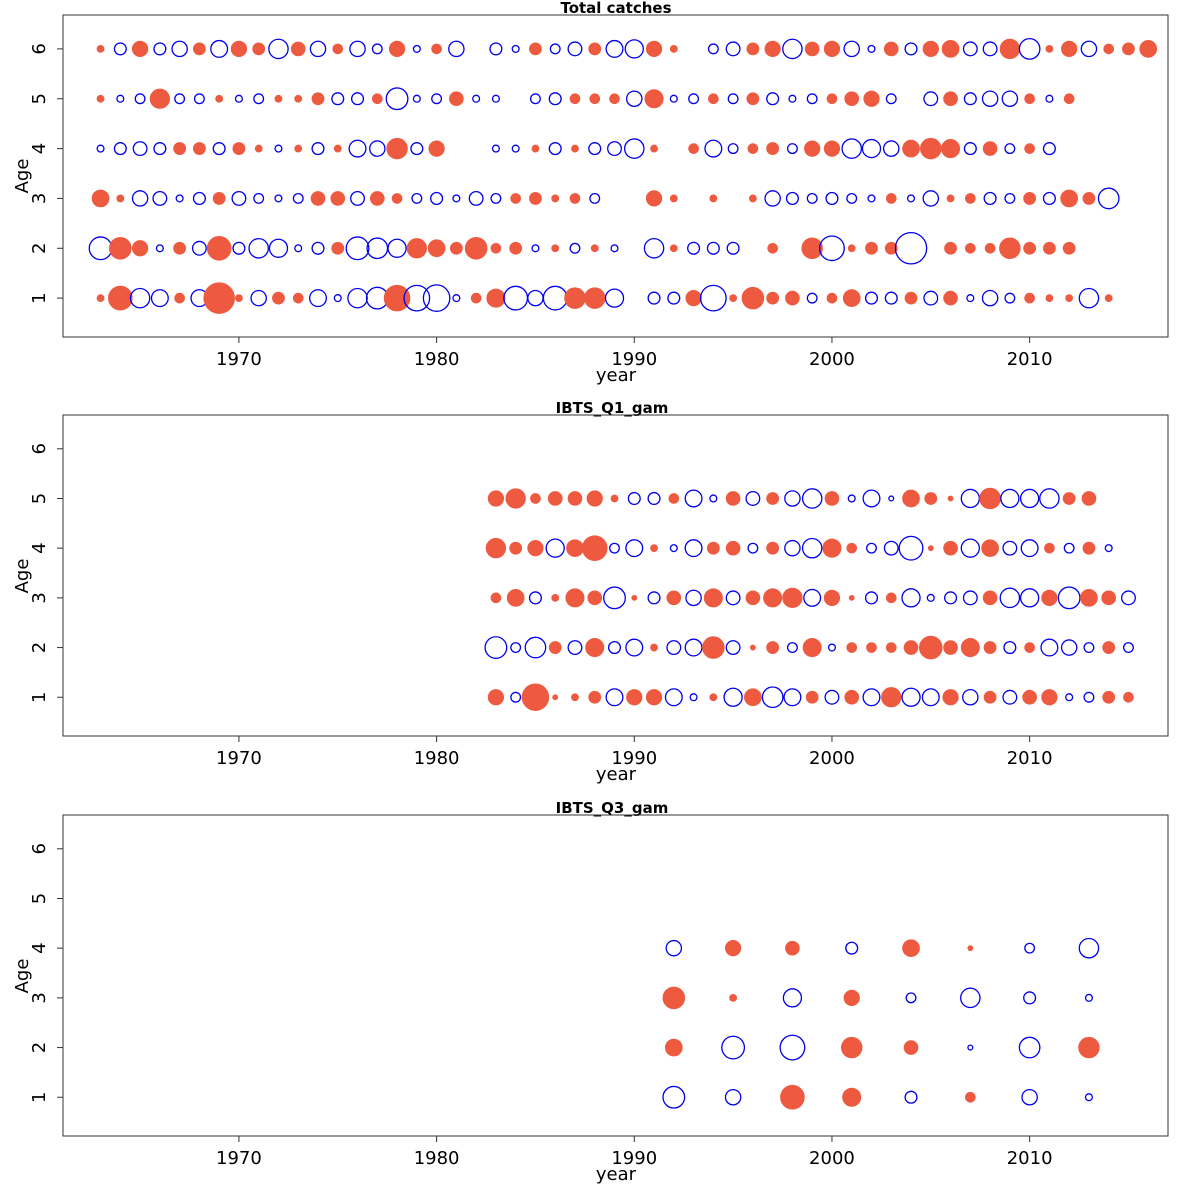  I want to click on y-tick-label: 2, so click(39, 647).